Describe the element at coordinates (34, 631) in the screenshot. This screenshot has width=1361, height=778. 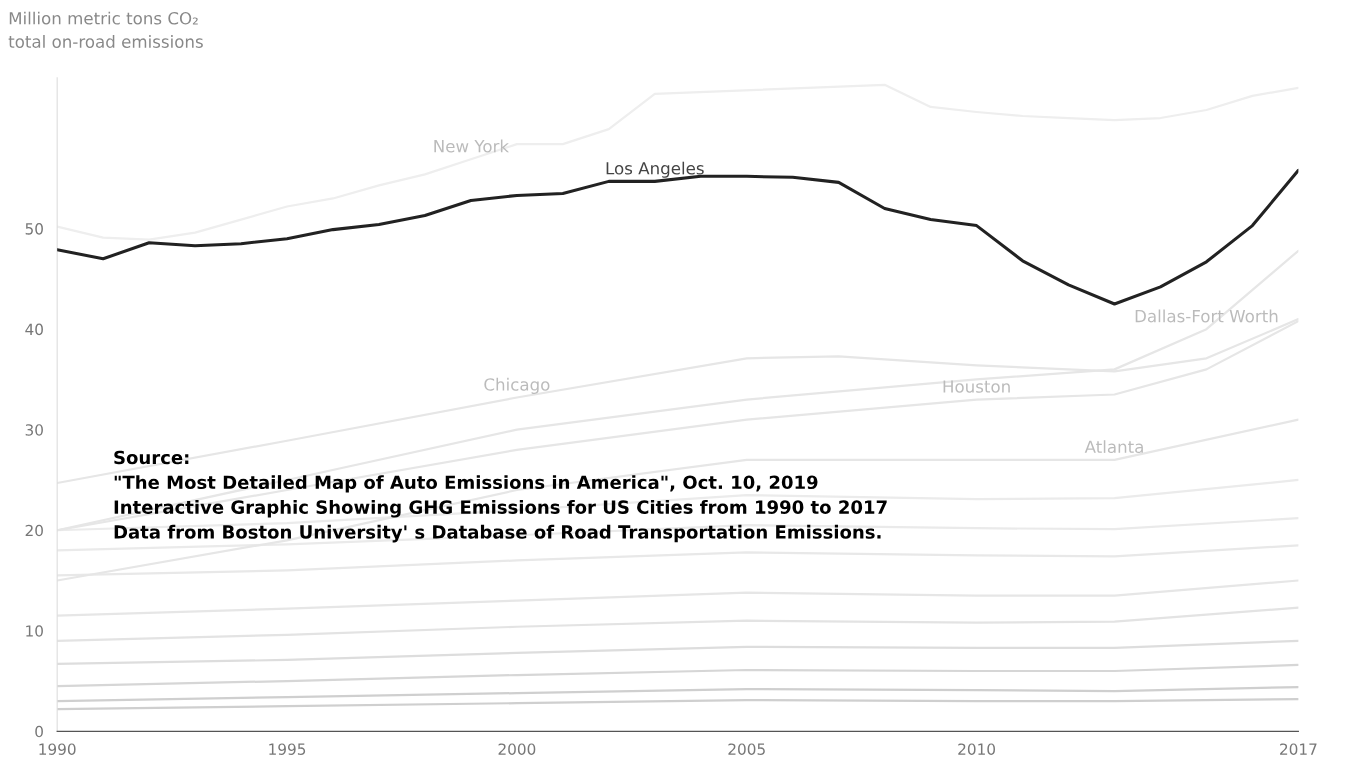
I see `y-tick-label: 10` at that location.